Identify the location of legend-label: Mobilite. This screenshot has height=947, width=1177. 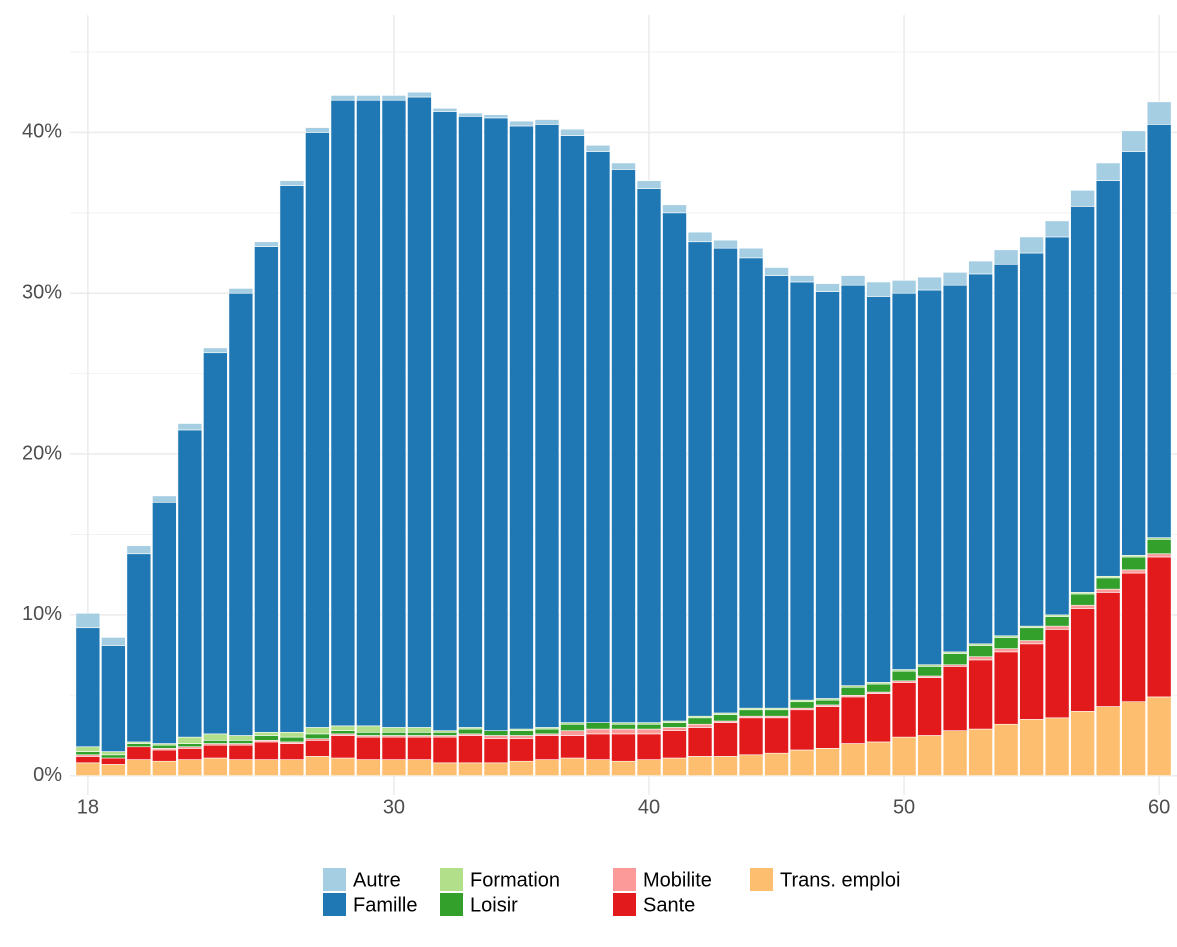
(677, 880).